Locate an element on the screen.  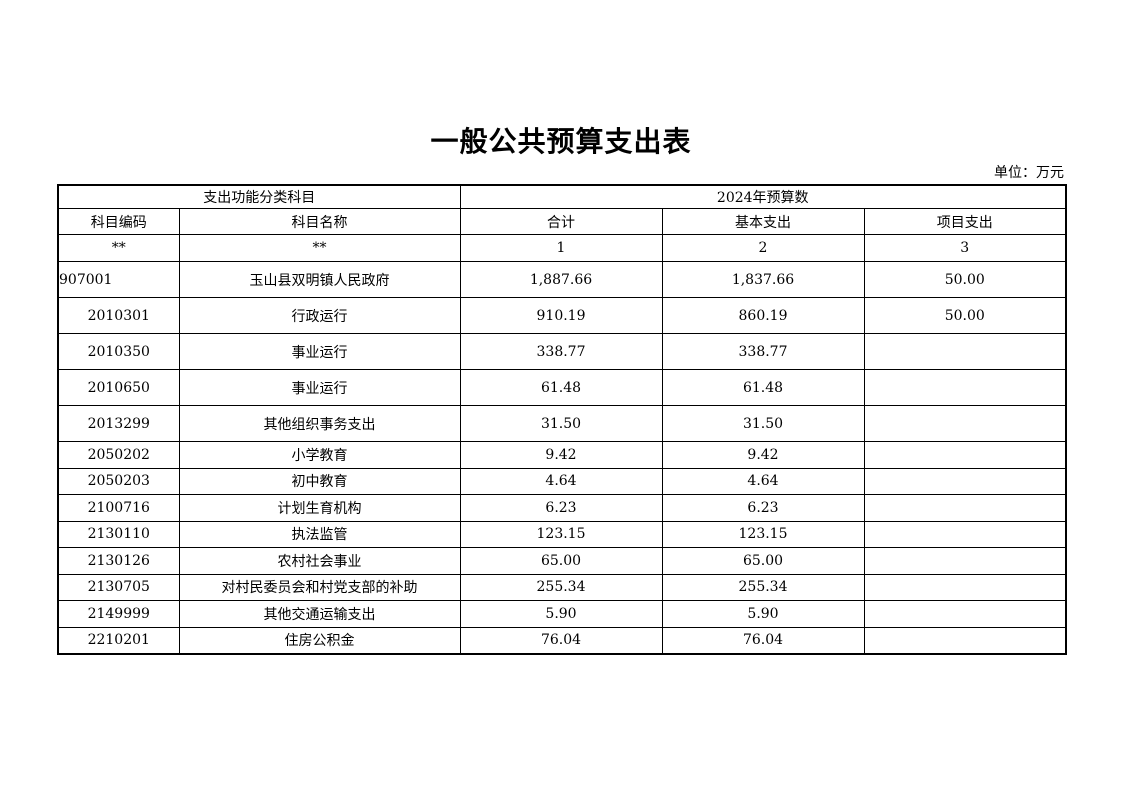
cell-basic: 65.00 is located at coordinates (763, 561).